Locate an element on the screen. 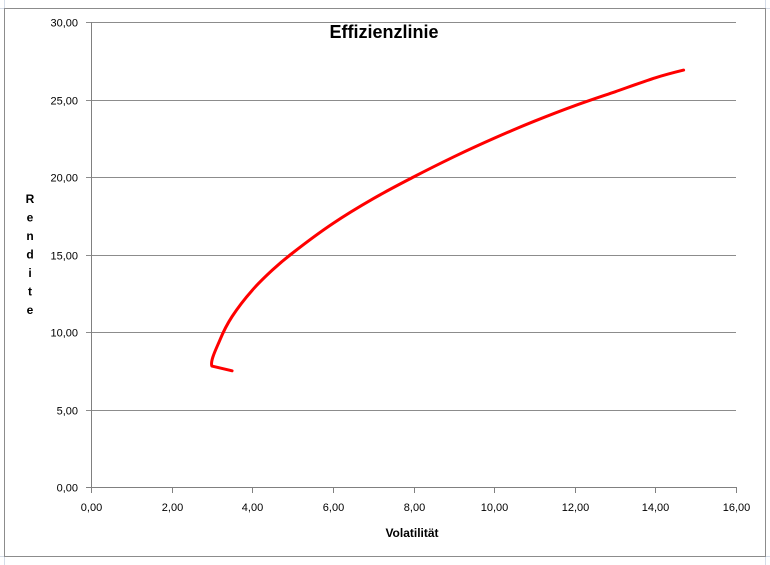  x-tick-label: 2,00 is located at coordinates (172, 508).